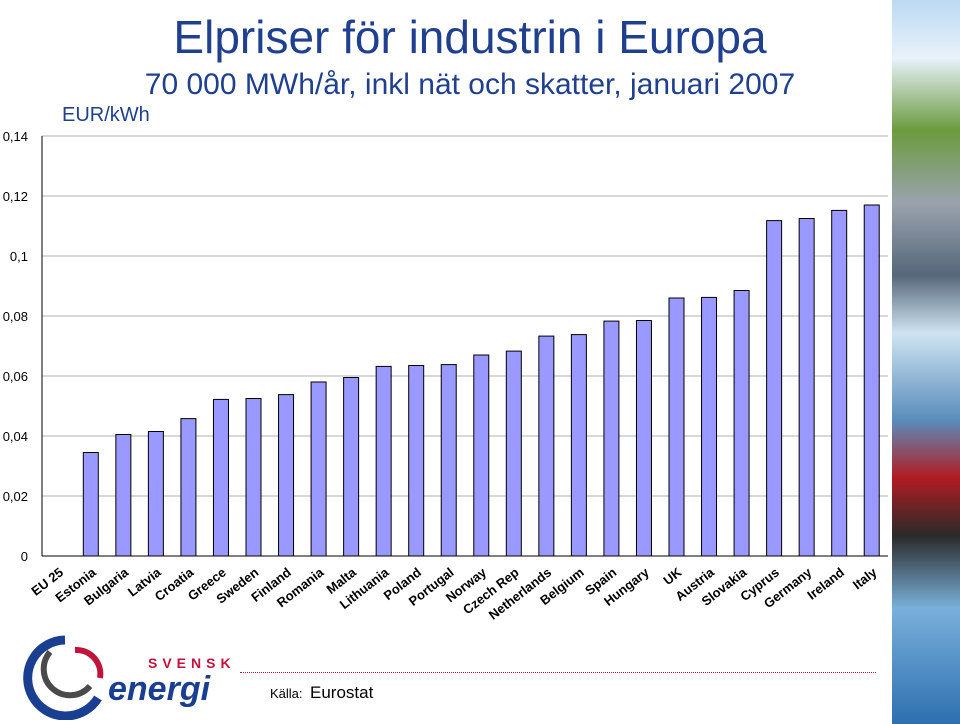 Image resolution: width=960 pixels, height=724 pixels. I want to click on bar-ireland, so click(839, 383).